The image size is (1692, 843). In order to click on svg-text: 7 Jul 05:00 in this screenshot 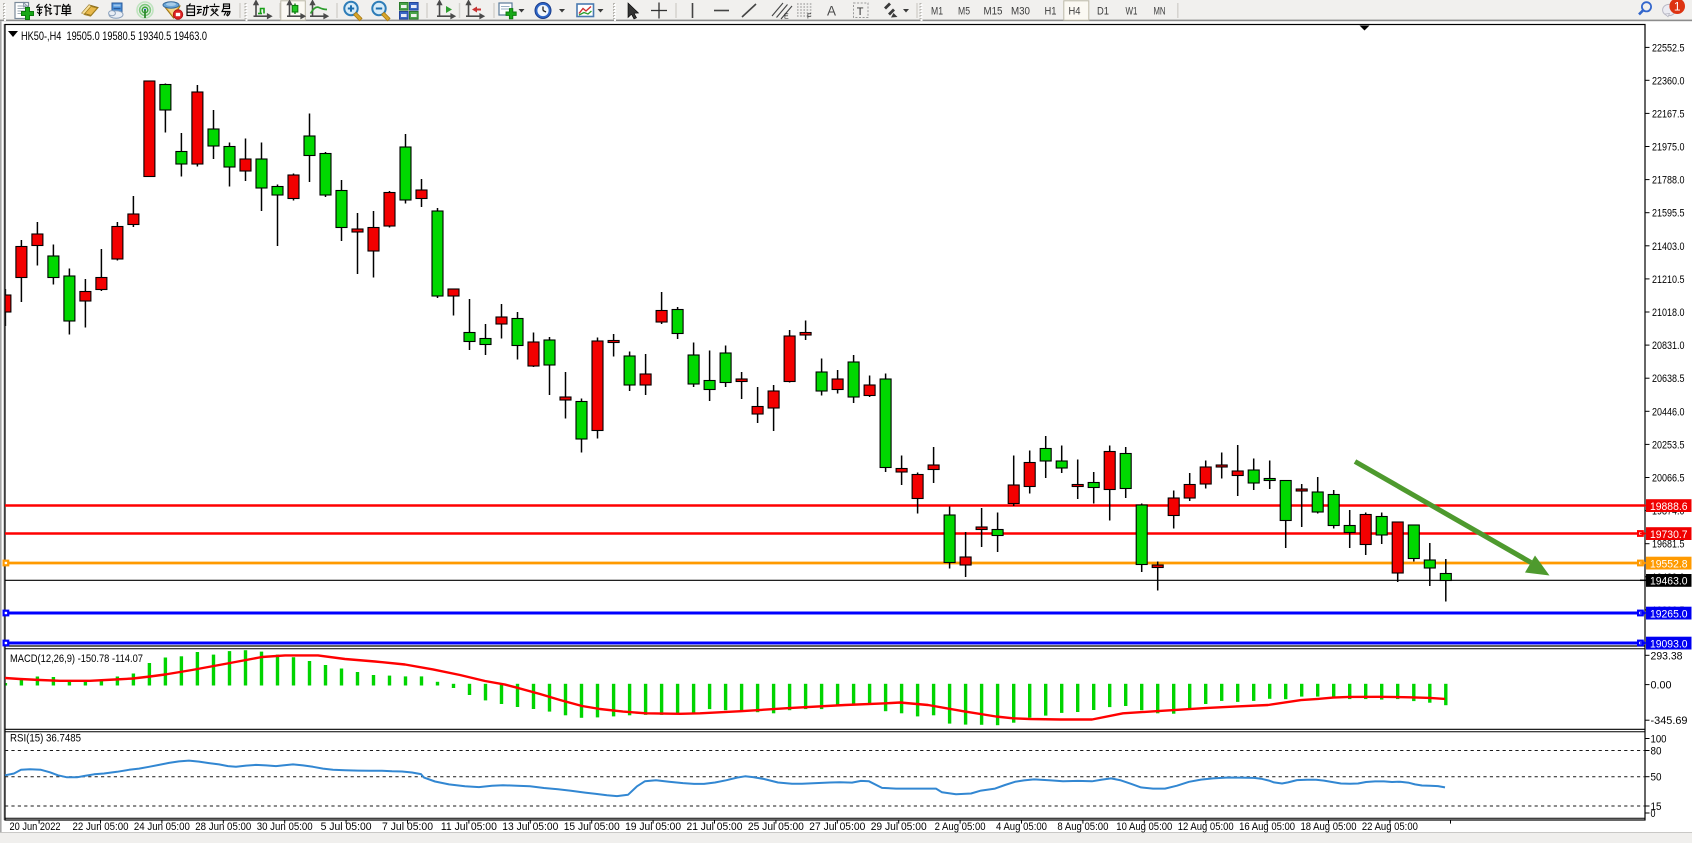, I will do `click(407, 827)`.